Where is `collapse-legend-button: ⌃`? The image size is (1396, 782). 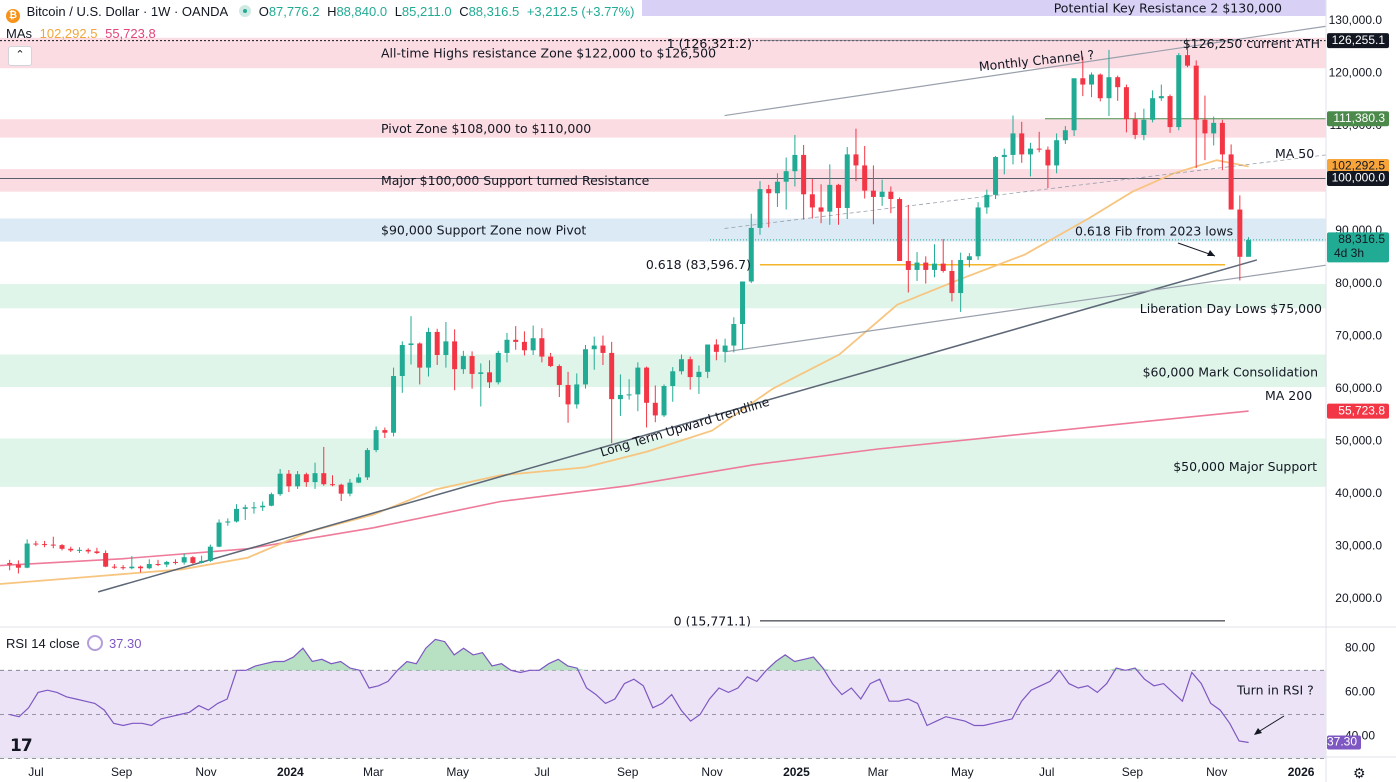 collapse-legend-button: ⌃ is located at coordinates (20, 56).